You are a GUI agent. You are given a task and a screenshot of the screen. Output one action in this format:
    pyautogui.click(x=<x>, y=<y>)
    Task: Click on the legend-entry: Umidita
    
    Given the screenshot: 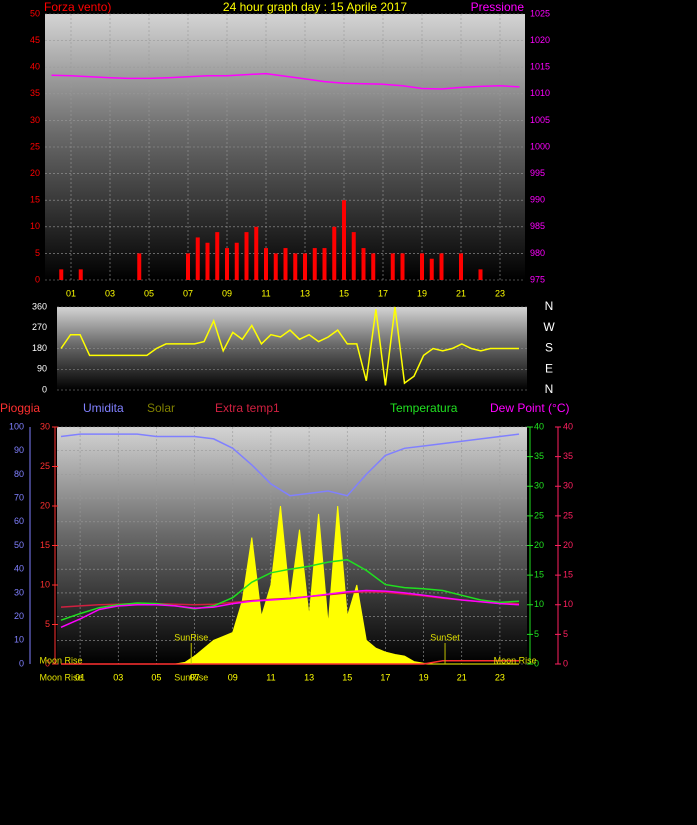 What is the action you would take?
    pyautogui.click(x=103, y=408)
    